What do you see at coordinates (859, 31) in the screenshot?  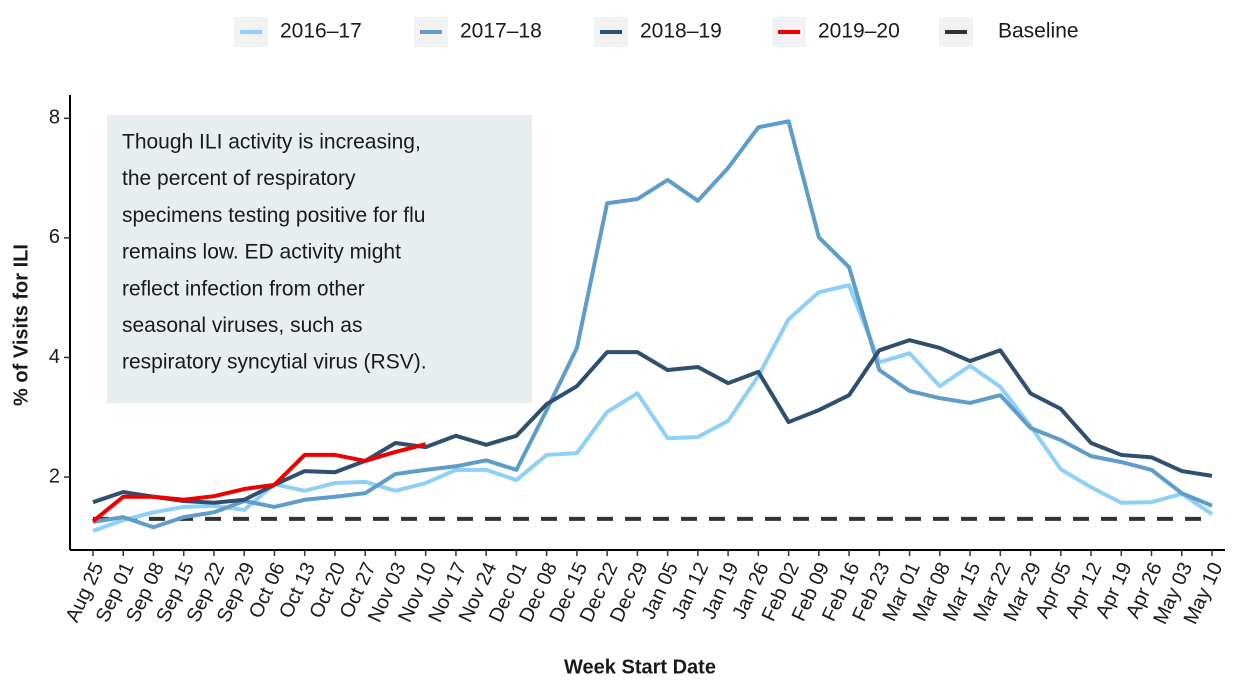 I see `legend-label: 2019–20` at bounding box center [859, 31].